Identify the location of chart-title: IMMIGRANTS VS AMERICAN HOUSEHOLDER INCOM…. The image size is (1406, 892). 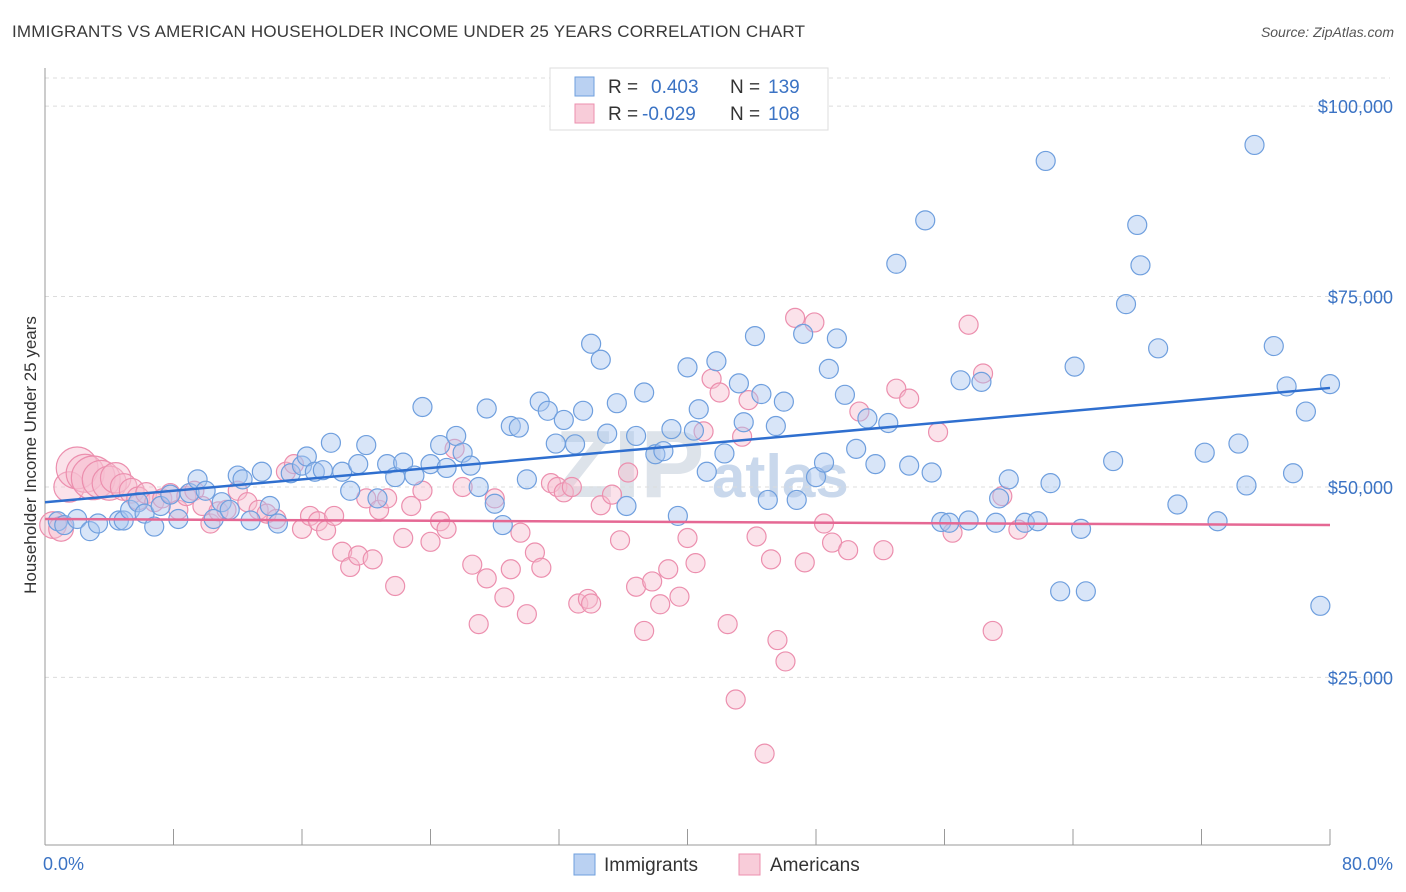
(409, 31).